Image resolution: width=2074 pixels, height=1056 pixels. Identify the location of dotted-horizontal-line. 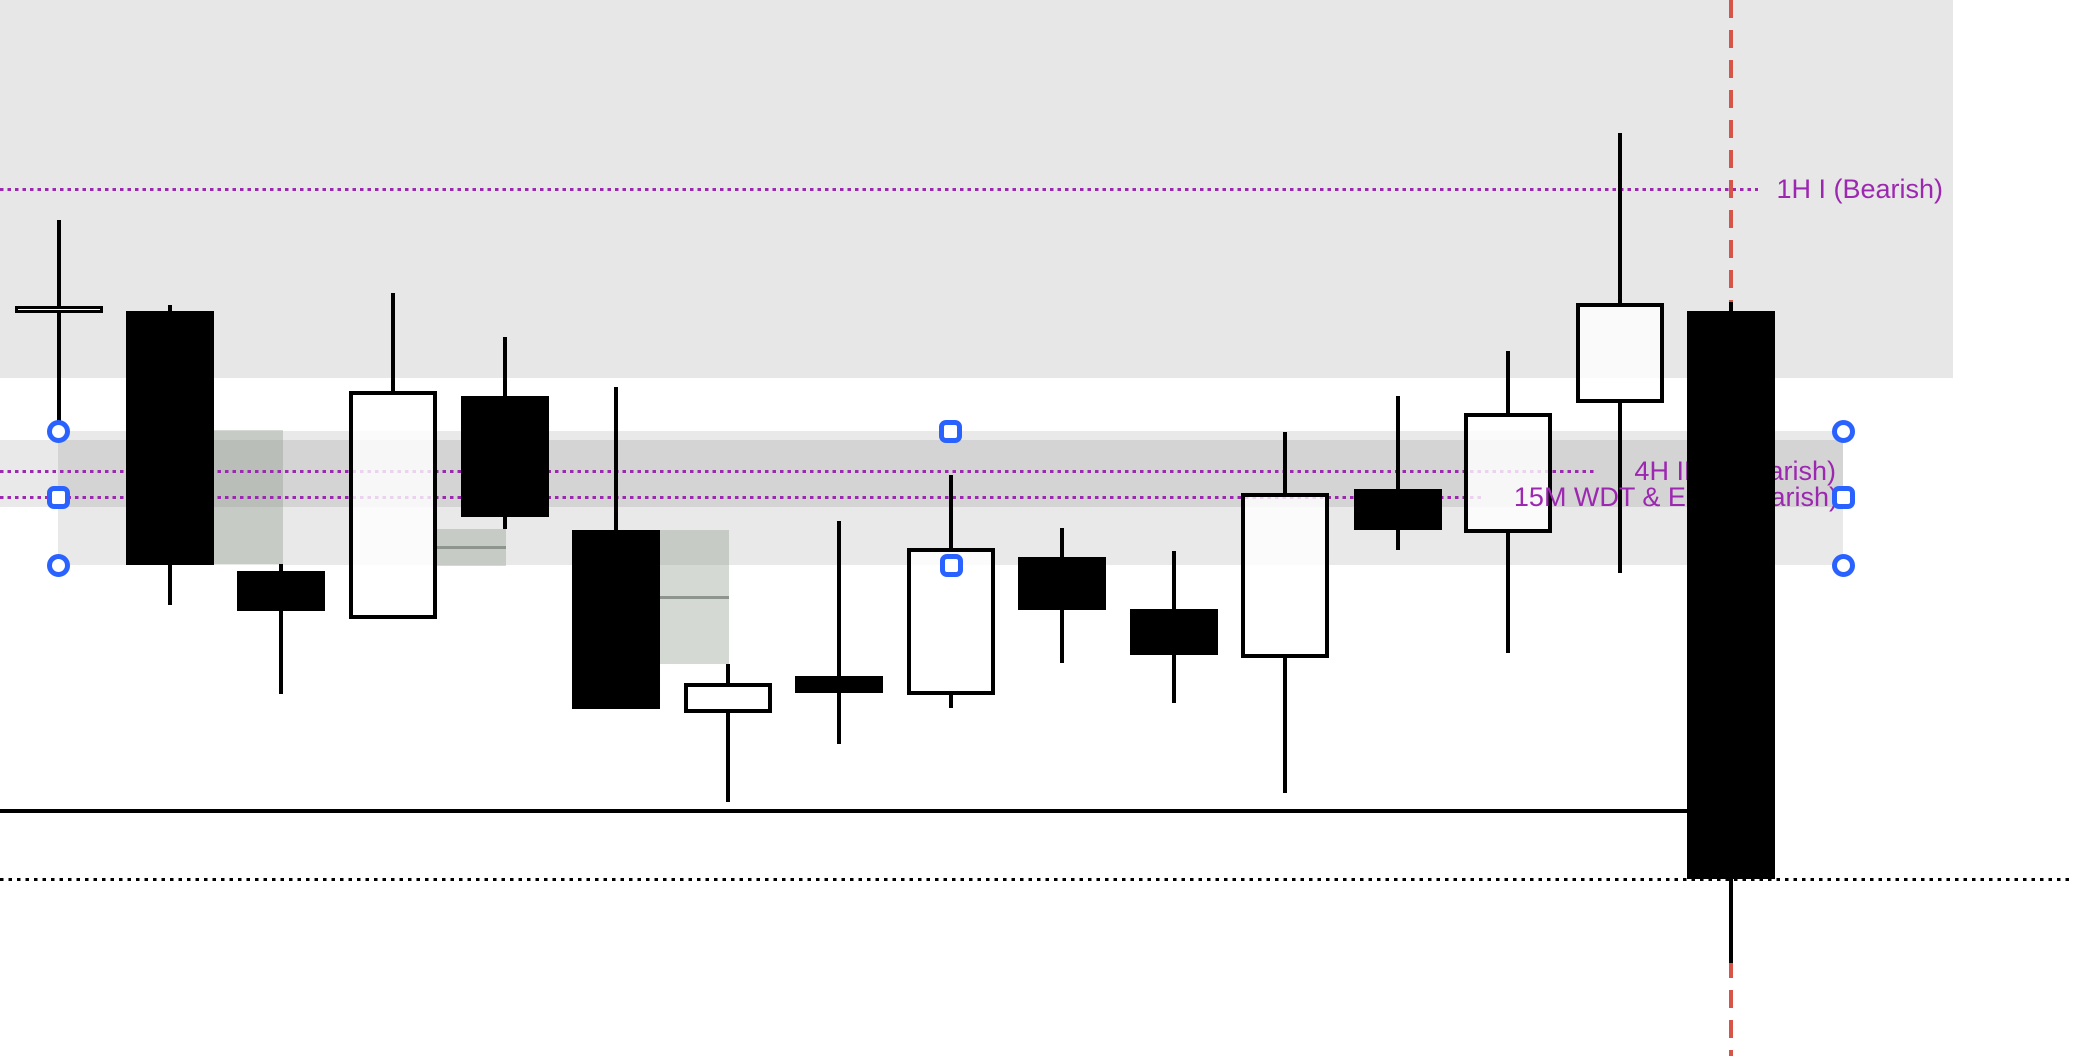
(1037, 879).